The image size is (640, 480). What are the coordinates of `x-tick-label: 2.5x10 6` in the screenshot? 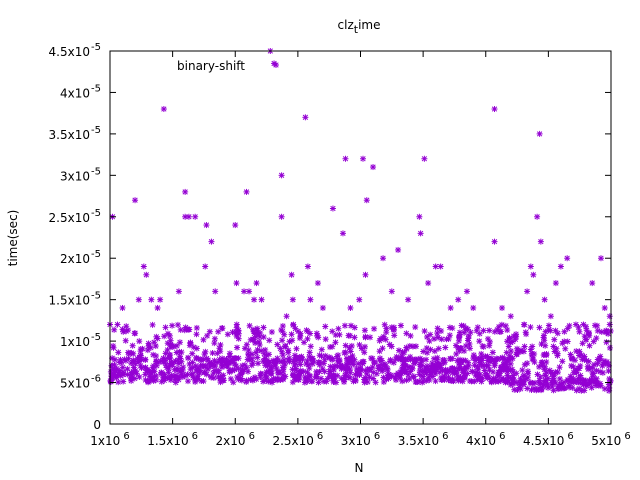 It's located at (297, 439).